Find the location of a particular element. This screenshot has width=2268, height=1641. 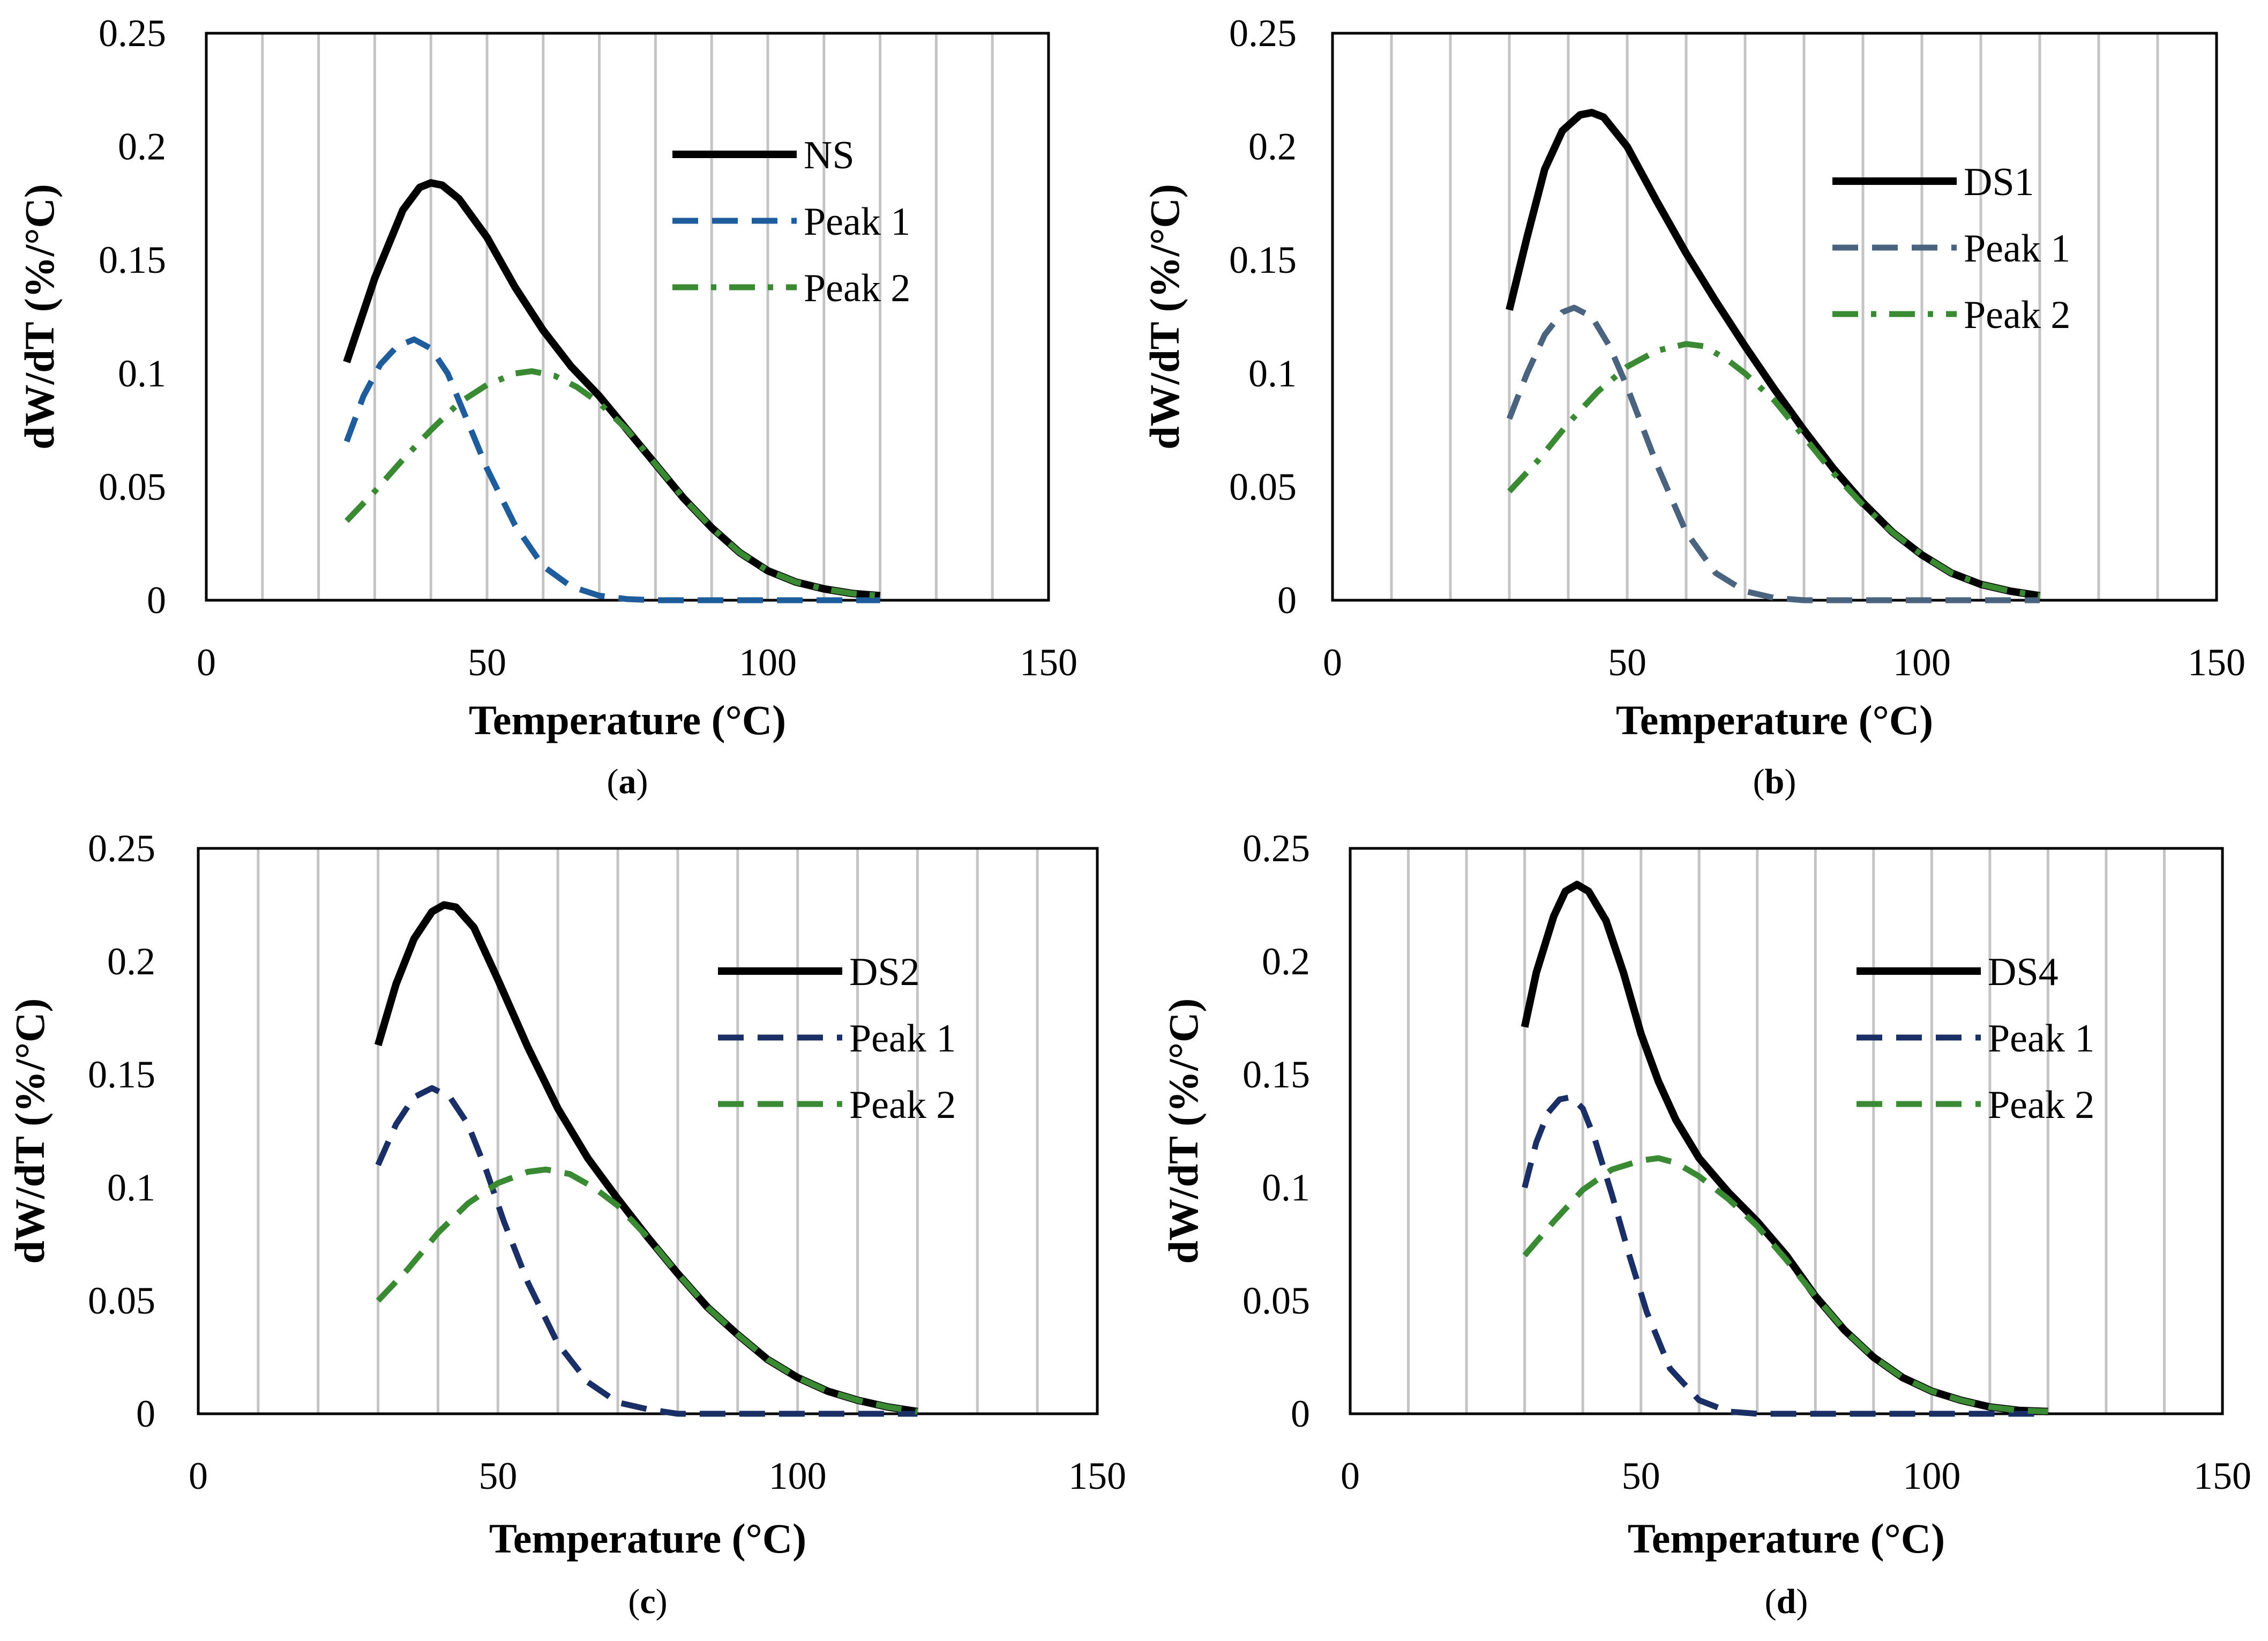

panel-caption: (c) is located at coordinates (647, 1602).